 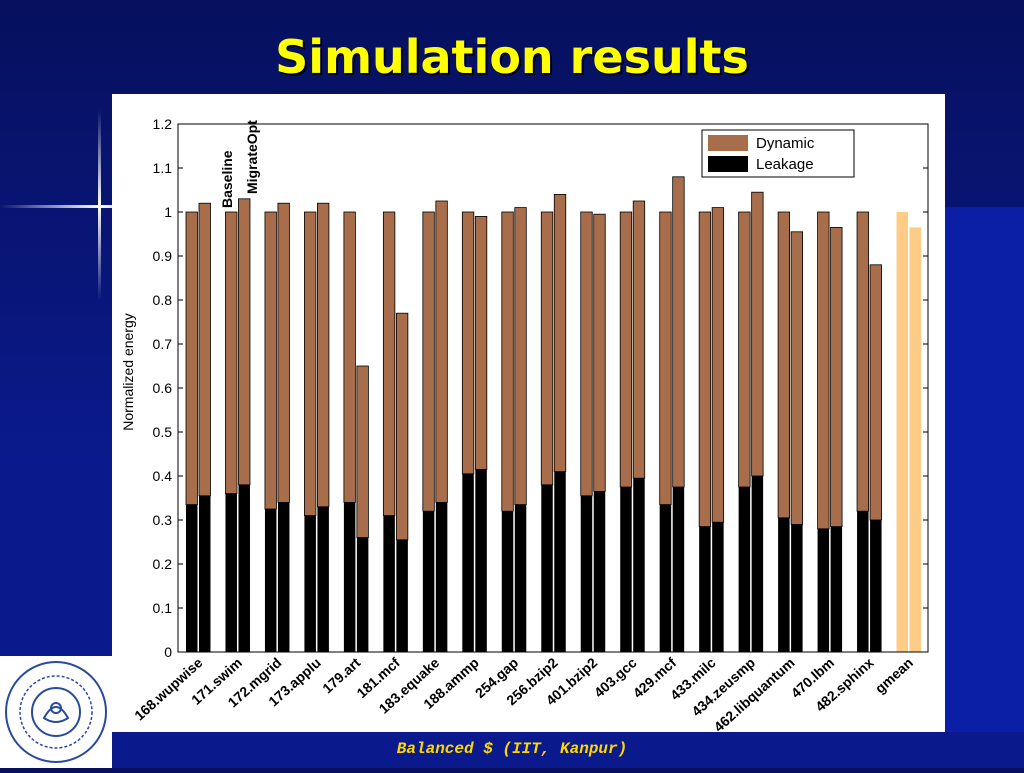 What do you see at coordinates (163, 168) in the screenshot?
I see `y-tick-label: 1.1` at bounding box center [163, 168].